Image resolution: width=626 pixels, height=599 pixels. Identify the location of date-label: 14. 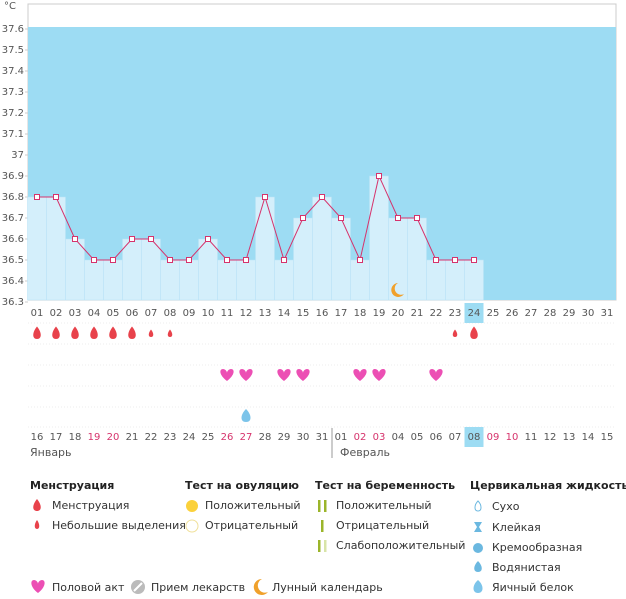
(588, 437).